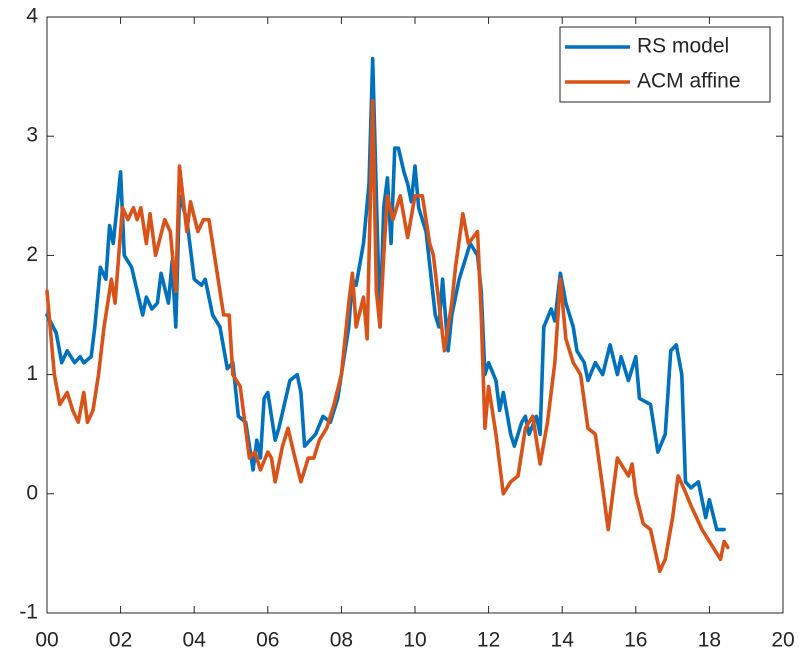  I want to click on x-tick-label: 16, so click(635, 640).